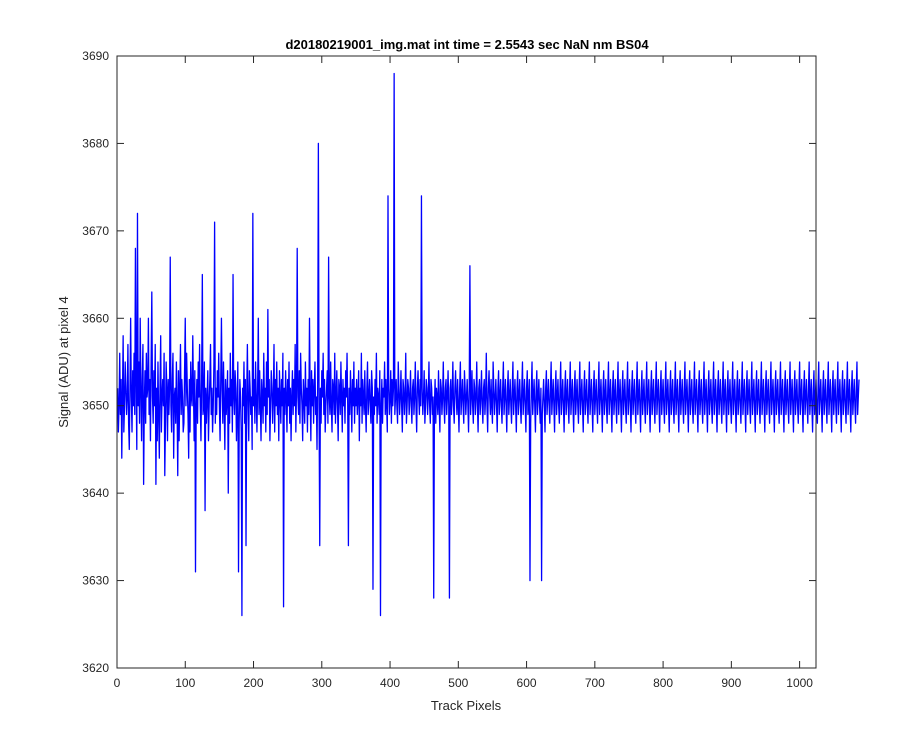 The height and width of the screenshot is (755, 900). I want to click on y-tick-label: 3640, so click(95, 493).